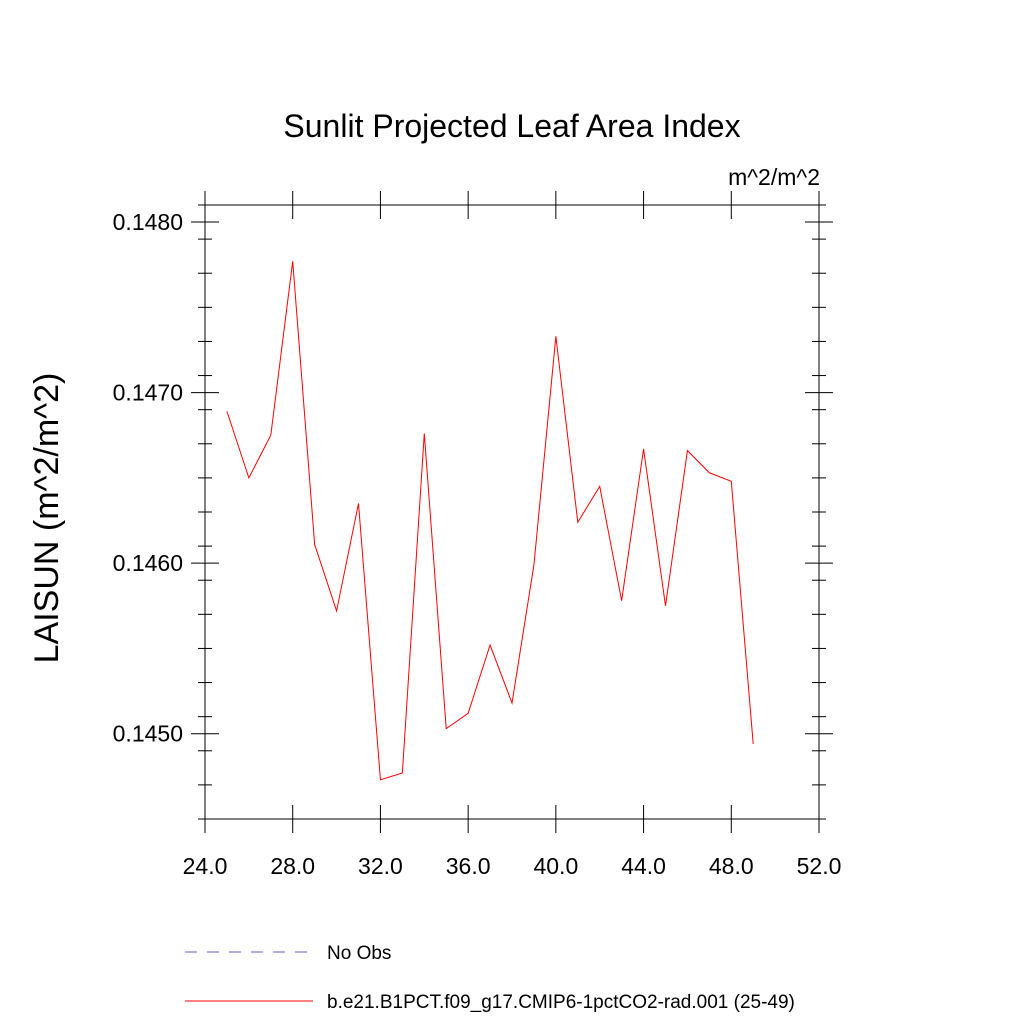  What do you see at coordinates (47, 518) in the screenshot?
I see `y-axis-label: LAISUN (m^2/m^2)` at bounding box center [47, 518].